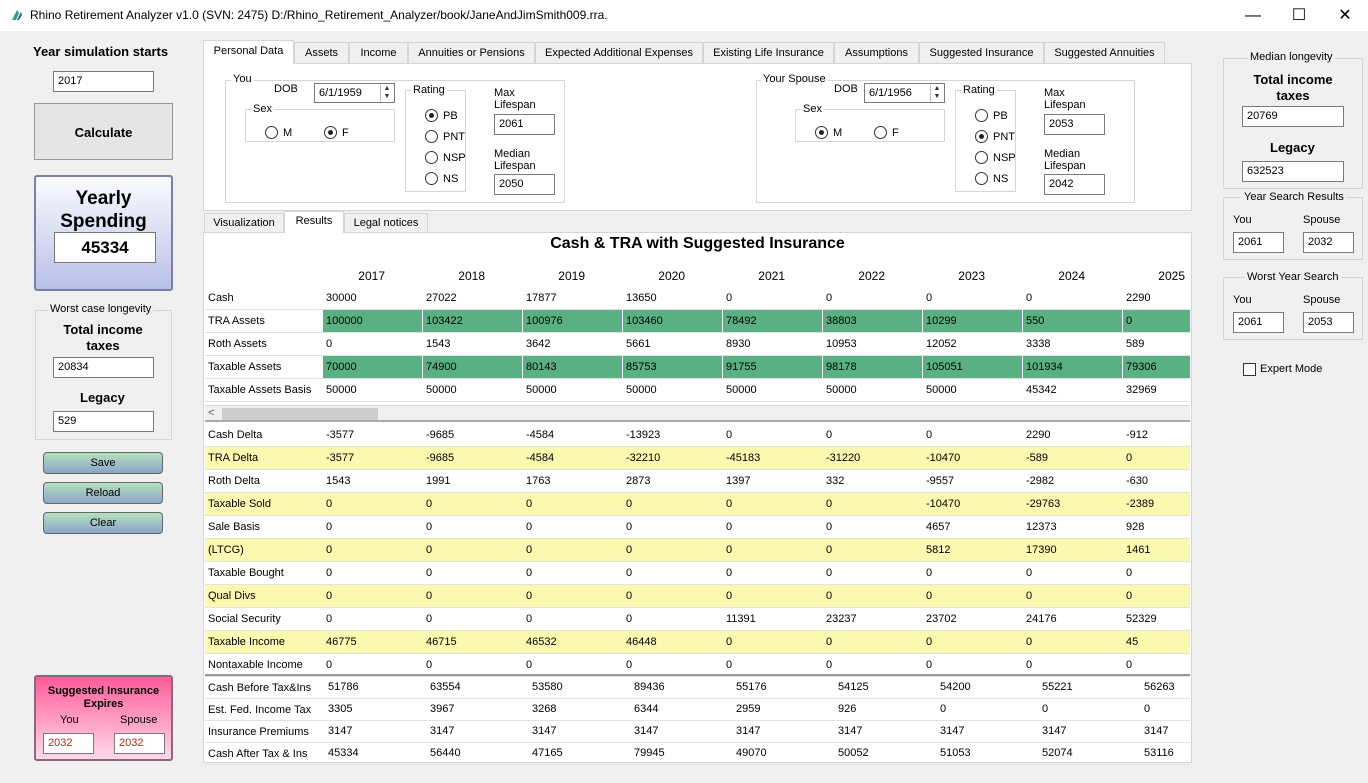 The height and width of the screenshot is (783, 1368). I want to click on table-cell: 928, so click(1135, 527).